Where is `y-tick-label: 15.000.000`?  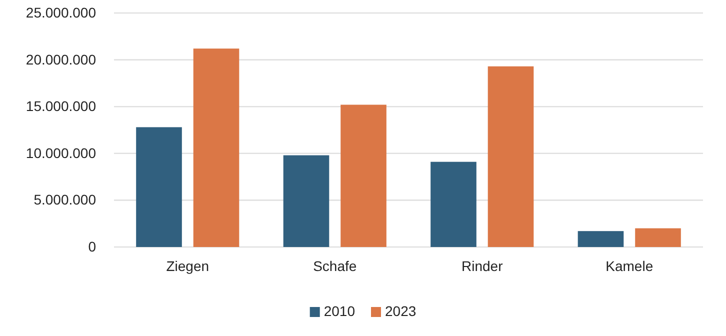 y-tick-label: 15.000.000 is located at coordinates (61, 106).